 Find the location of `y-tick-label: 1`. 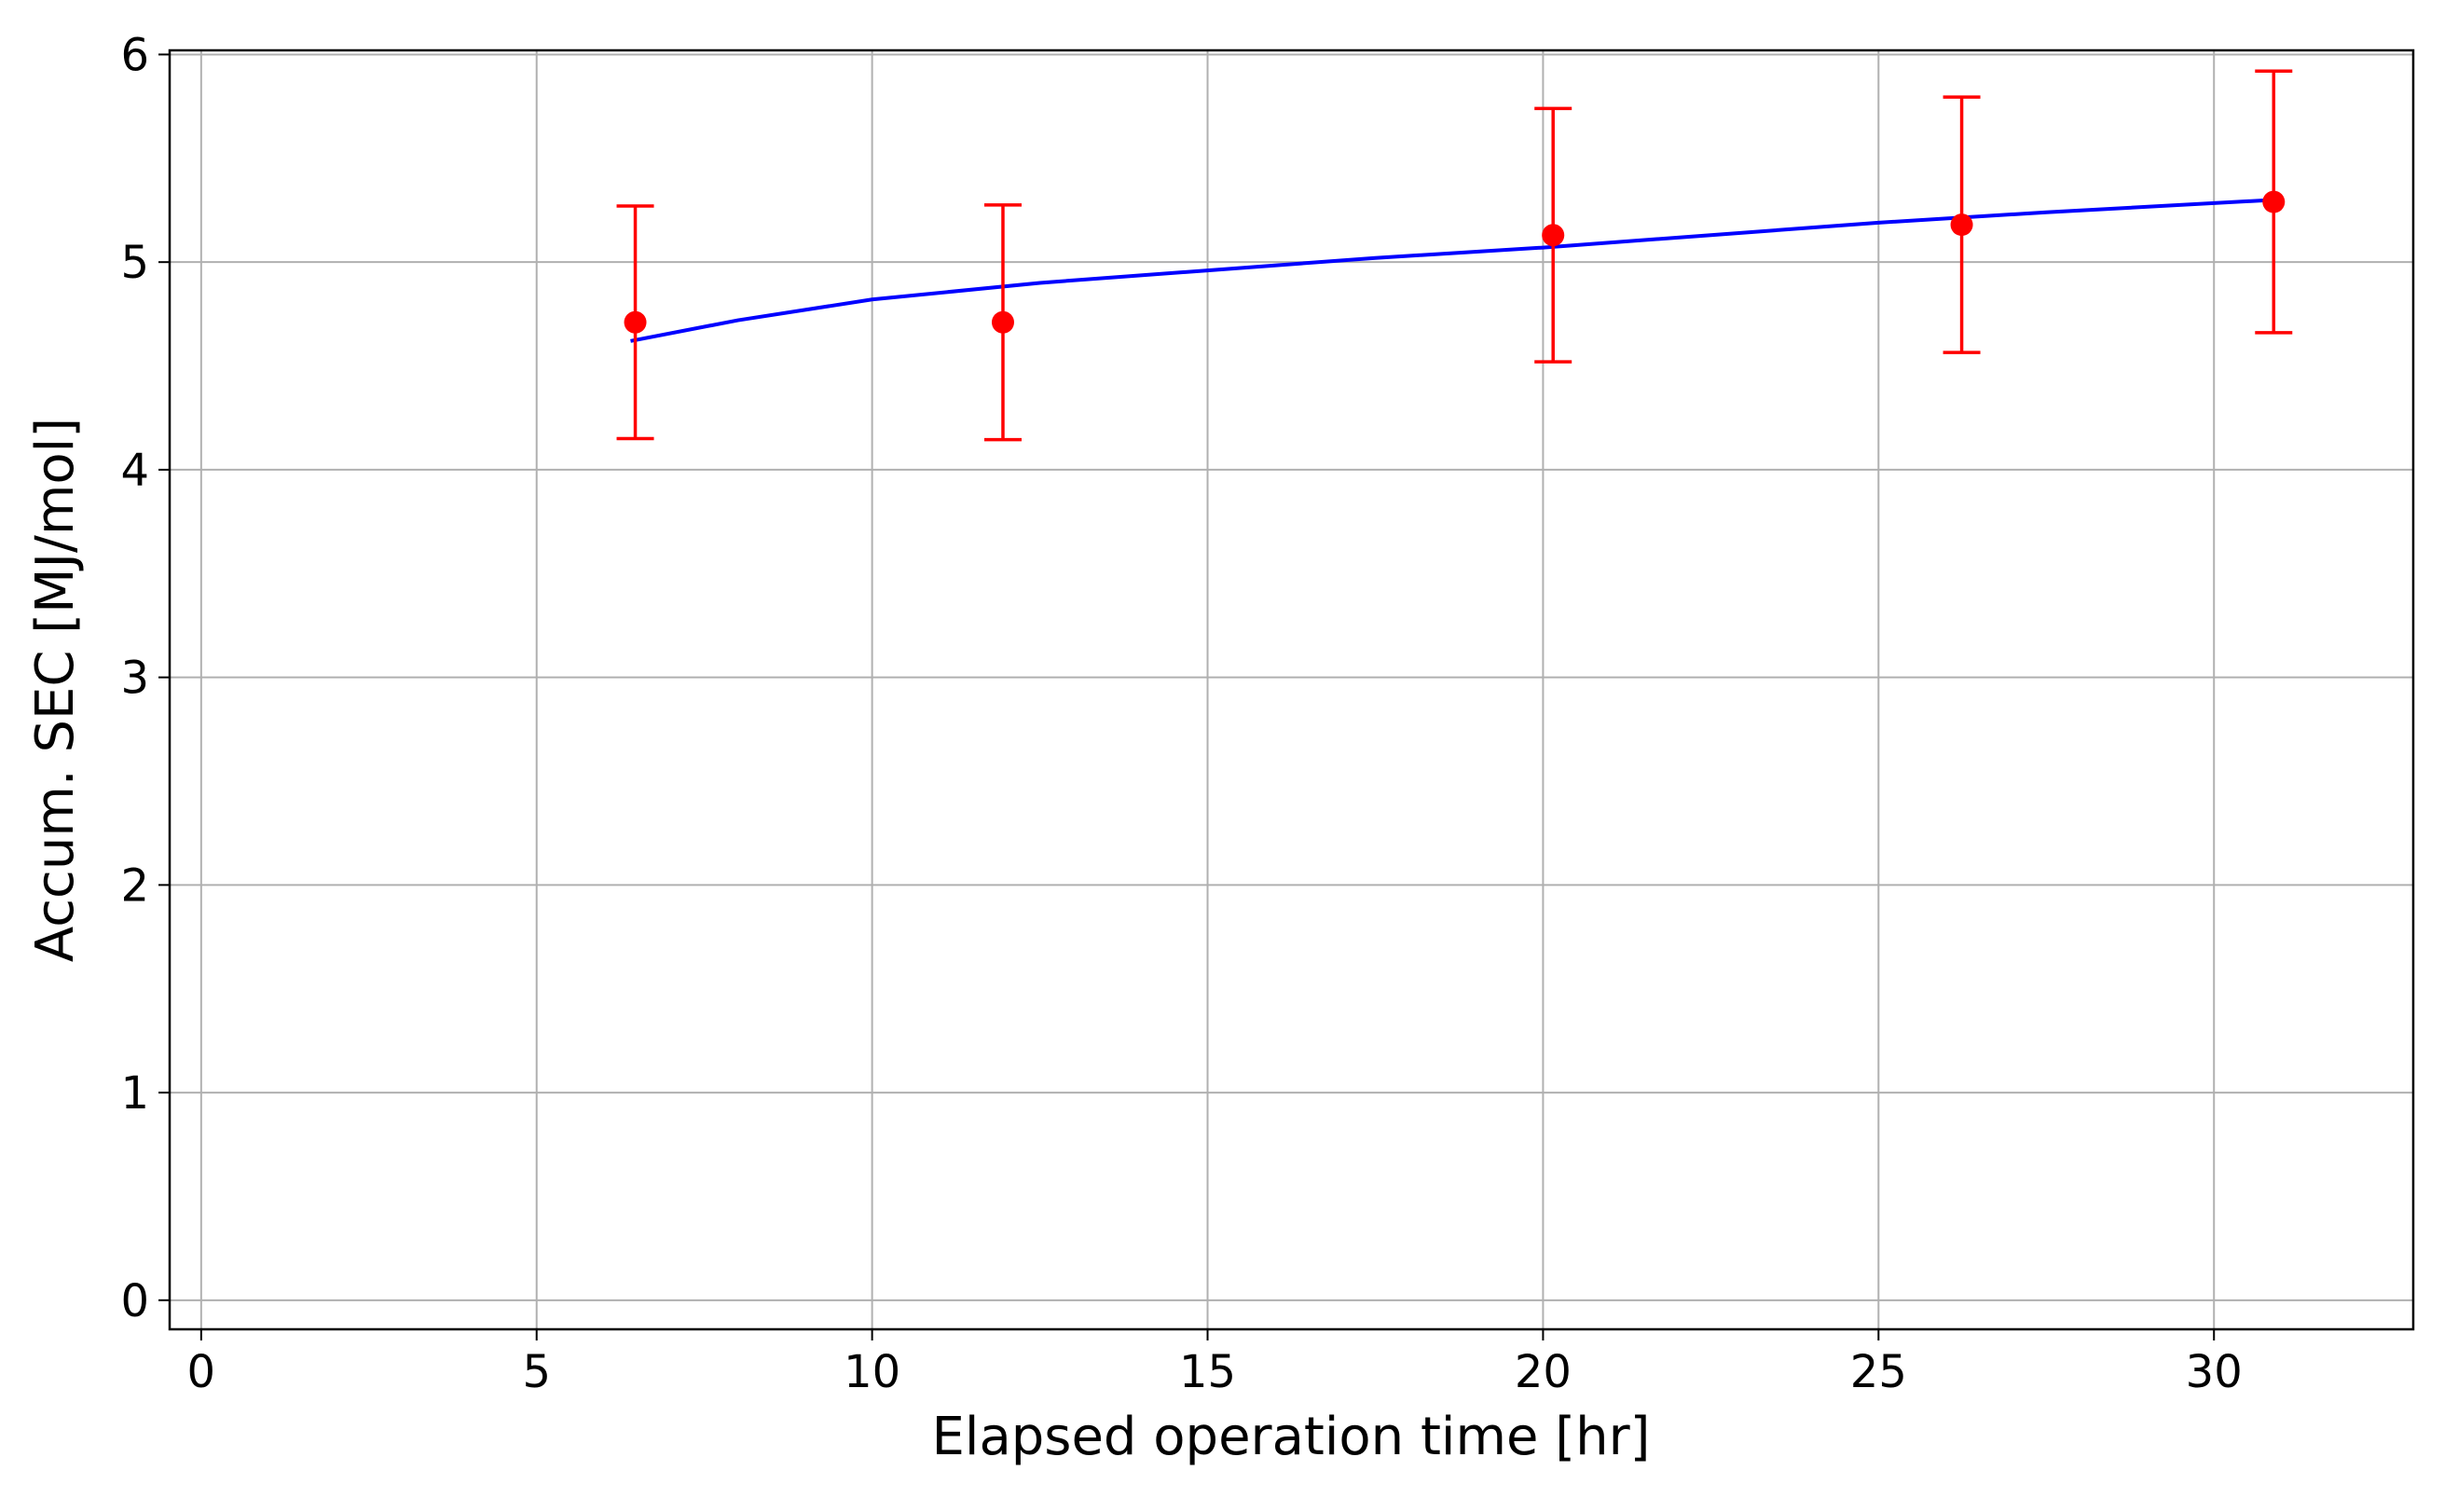

y-tick-label: 1 is located at coordinates (134, 1094).